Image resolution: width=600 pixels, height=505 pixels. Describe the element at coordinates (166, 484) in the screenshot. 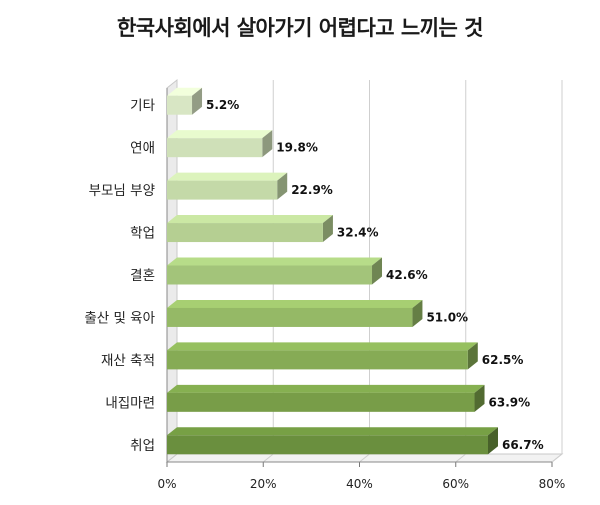

I see `x-tick-label: 0%` at that location.